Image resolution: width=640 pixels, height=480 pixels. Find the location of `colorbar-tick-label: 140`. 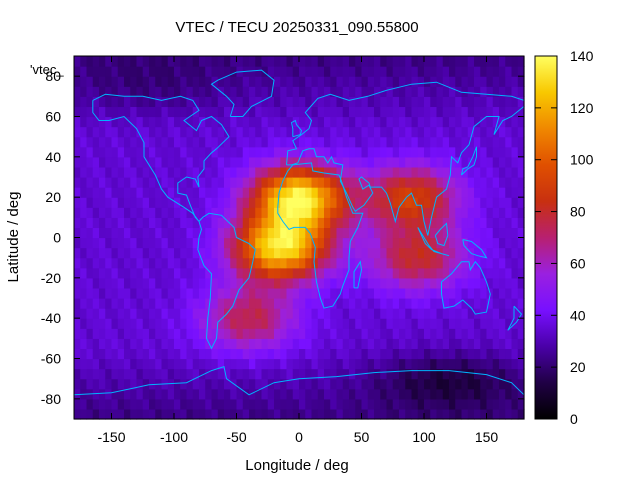

colorbar-tick-label: 140 is located at coordinates (582, 56).